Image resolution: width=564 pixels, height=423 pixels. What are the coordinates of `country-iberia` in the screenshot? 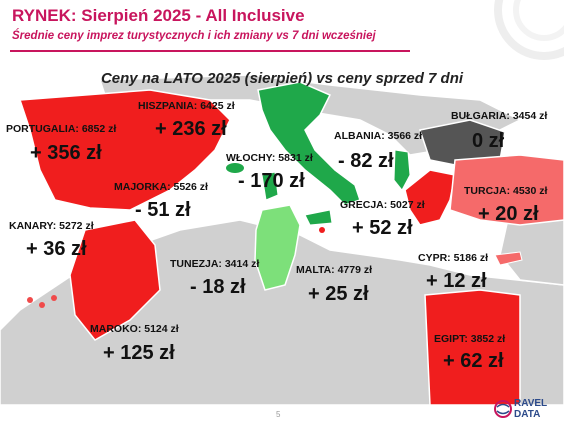 It's located at (124, 150).